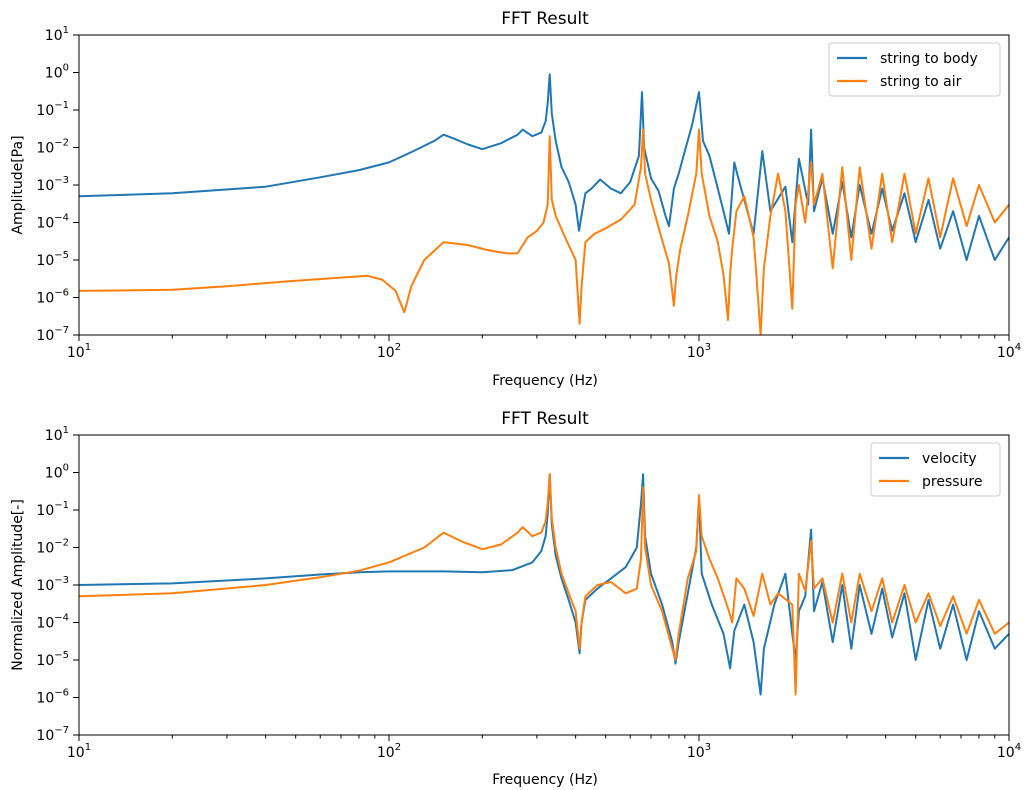 This screenshot has height=790, width=1024. I want to click on legend-label-string-to-air: string to air, so click(921, 82).